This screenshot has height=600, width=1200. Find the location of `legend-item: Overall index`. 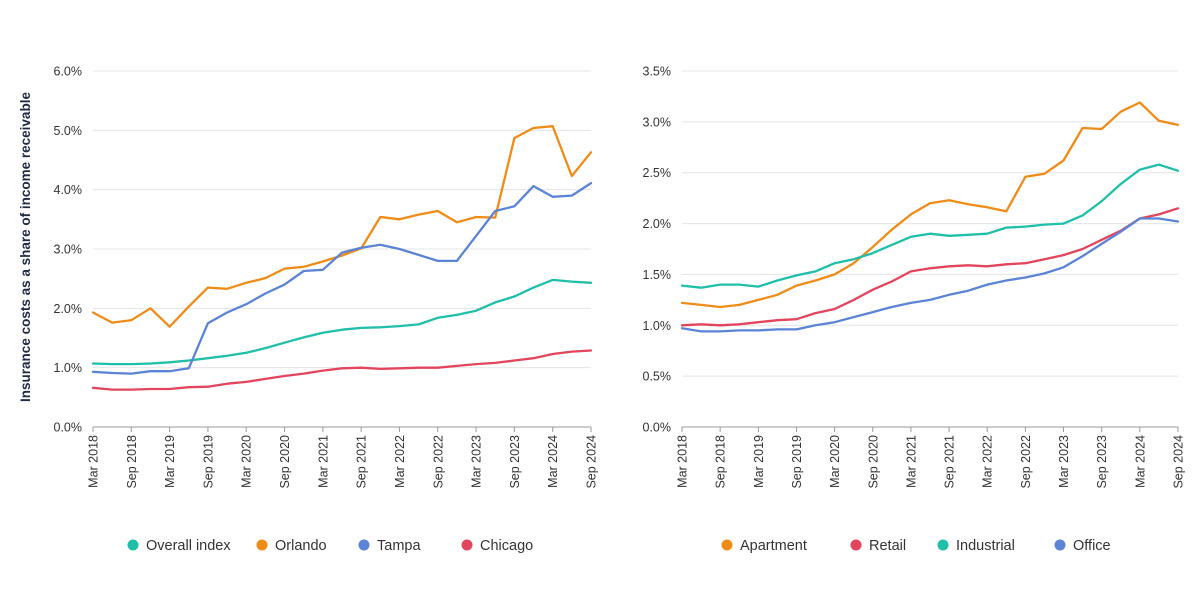

legend-item: Overall index is located at coordinates (179, 546).